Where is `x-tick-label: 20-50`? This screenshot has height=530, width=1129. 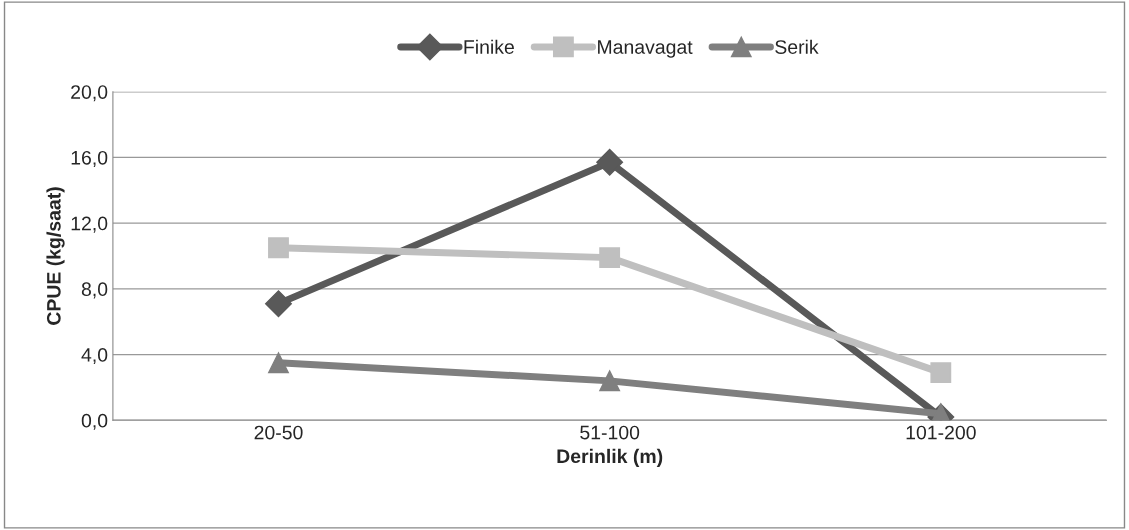 x-tick-label: 20-50 is located at coordinates (278, 432).